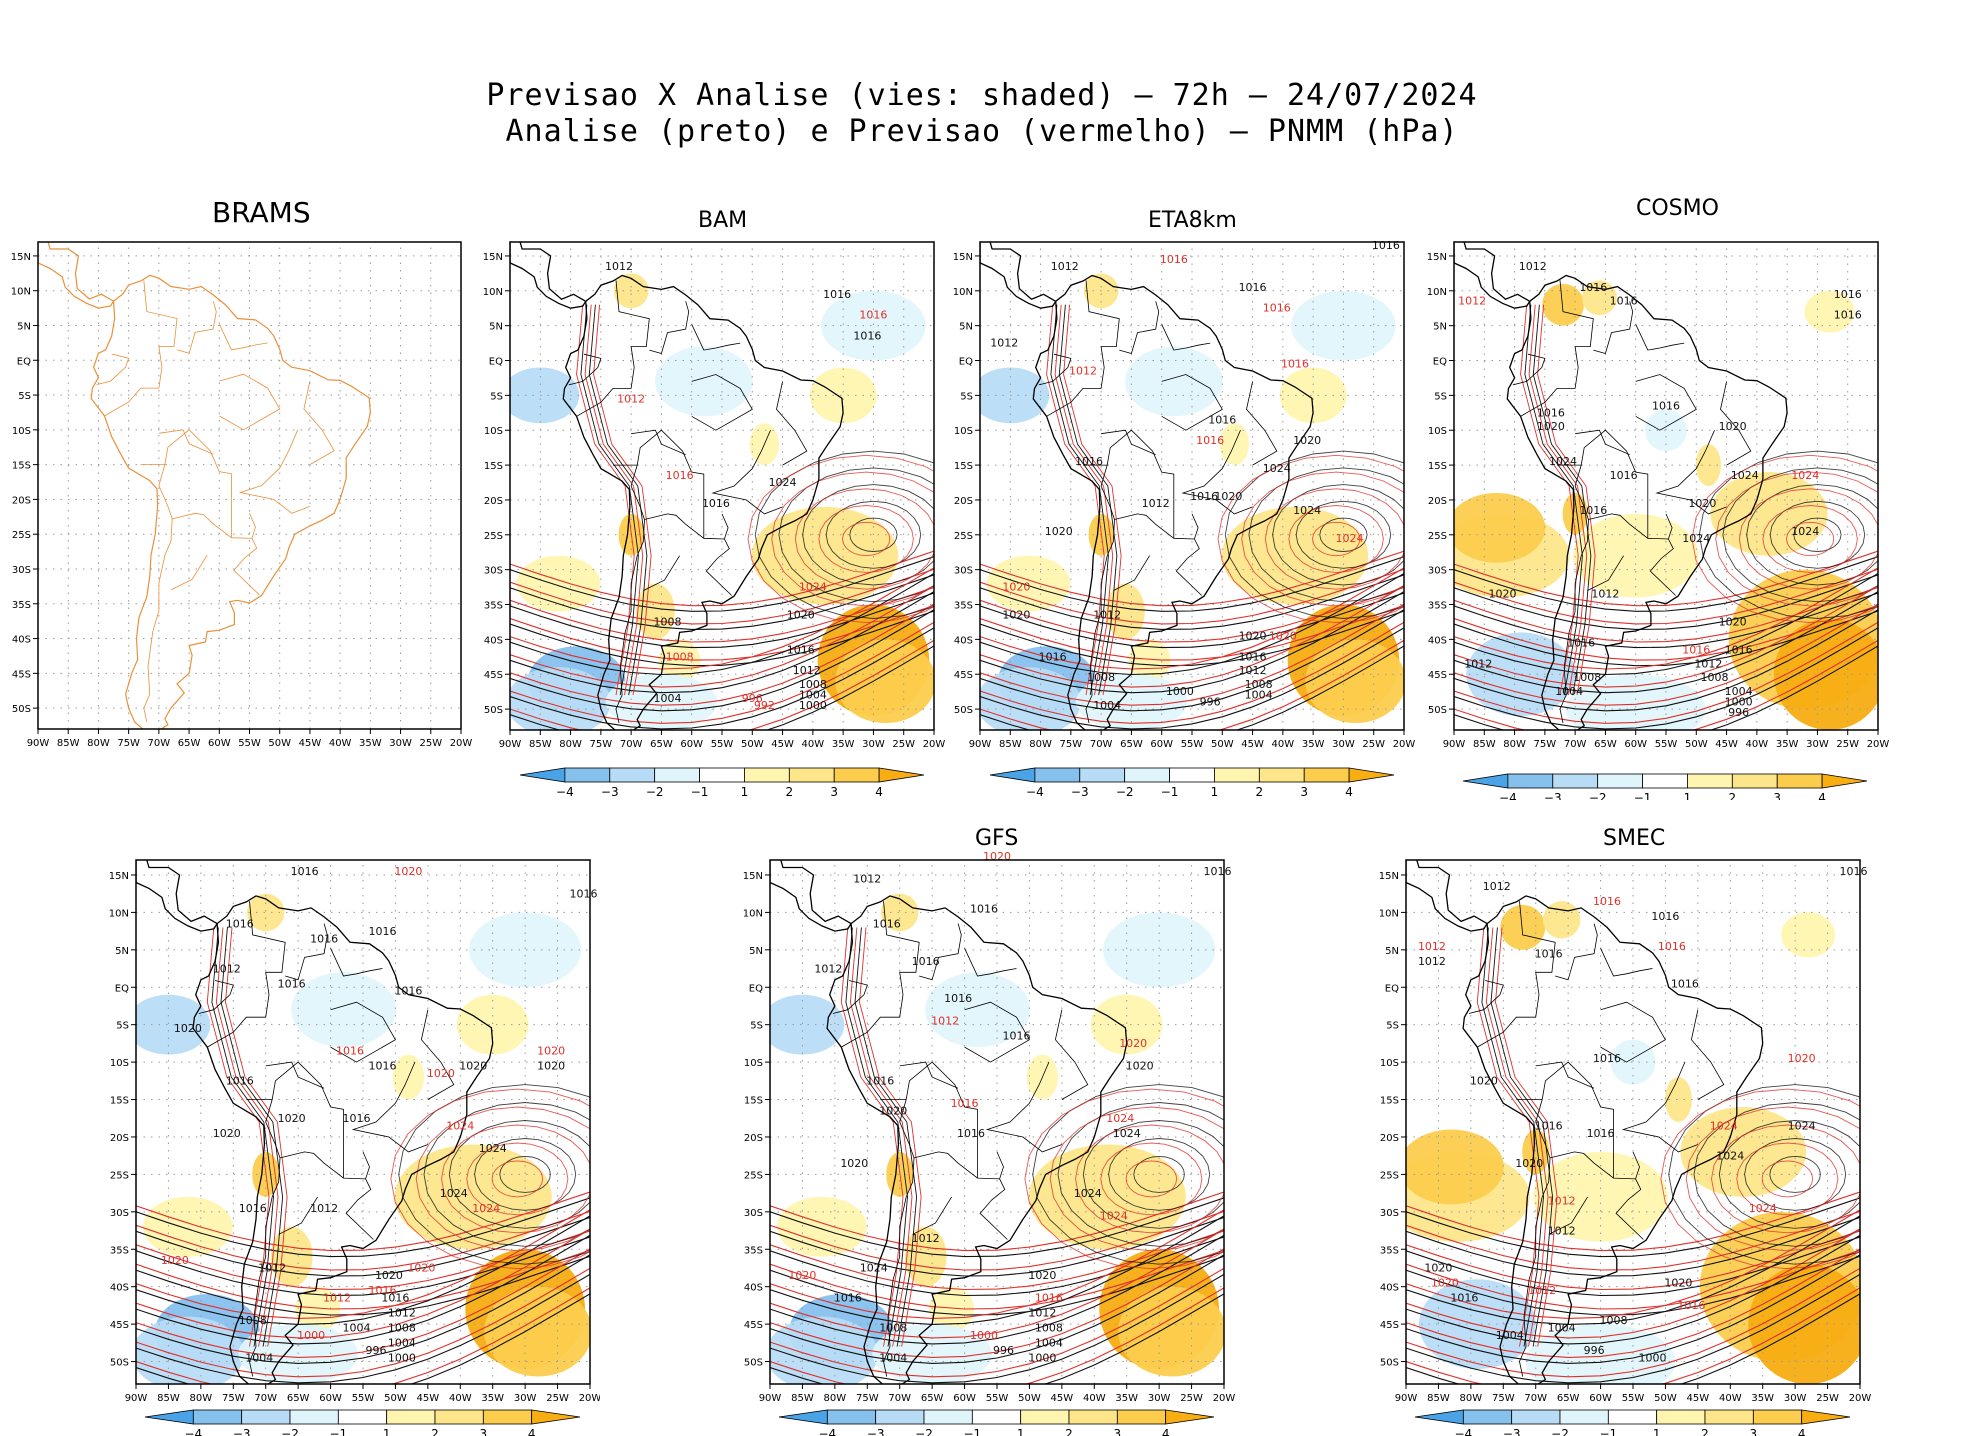  I want to click on colorbar-label: −1, so click(700, 792).